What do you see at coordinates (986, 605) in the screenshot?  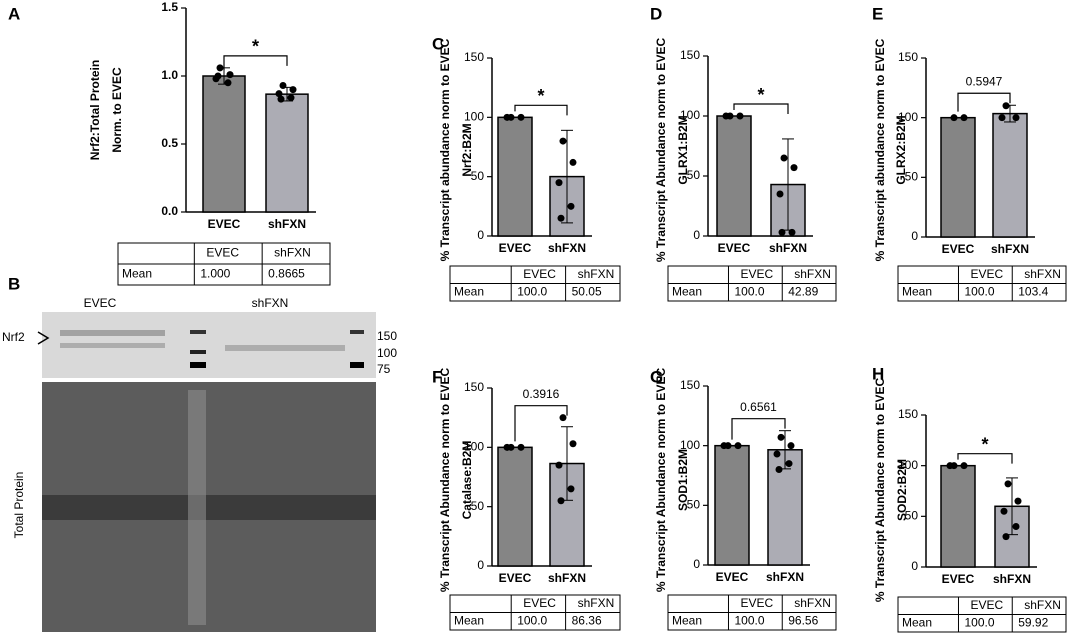 I see `table-header: EVEC` at bounding box center [986, 605].